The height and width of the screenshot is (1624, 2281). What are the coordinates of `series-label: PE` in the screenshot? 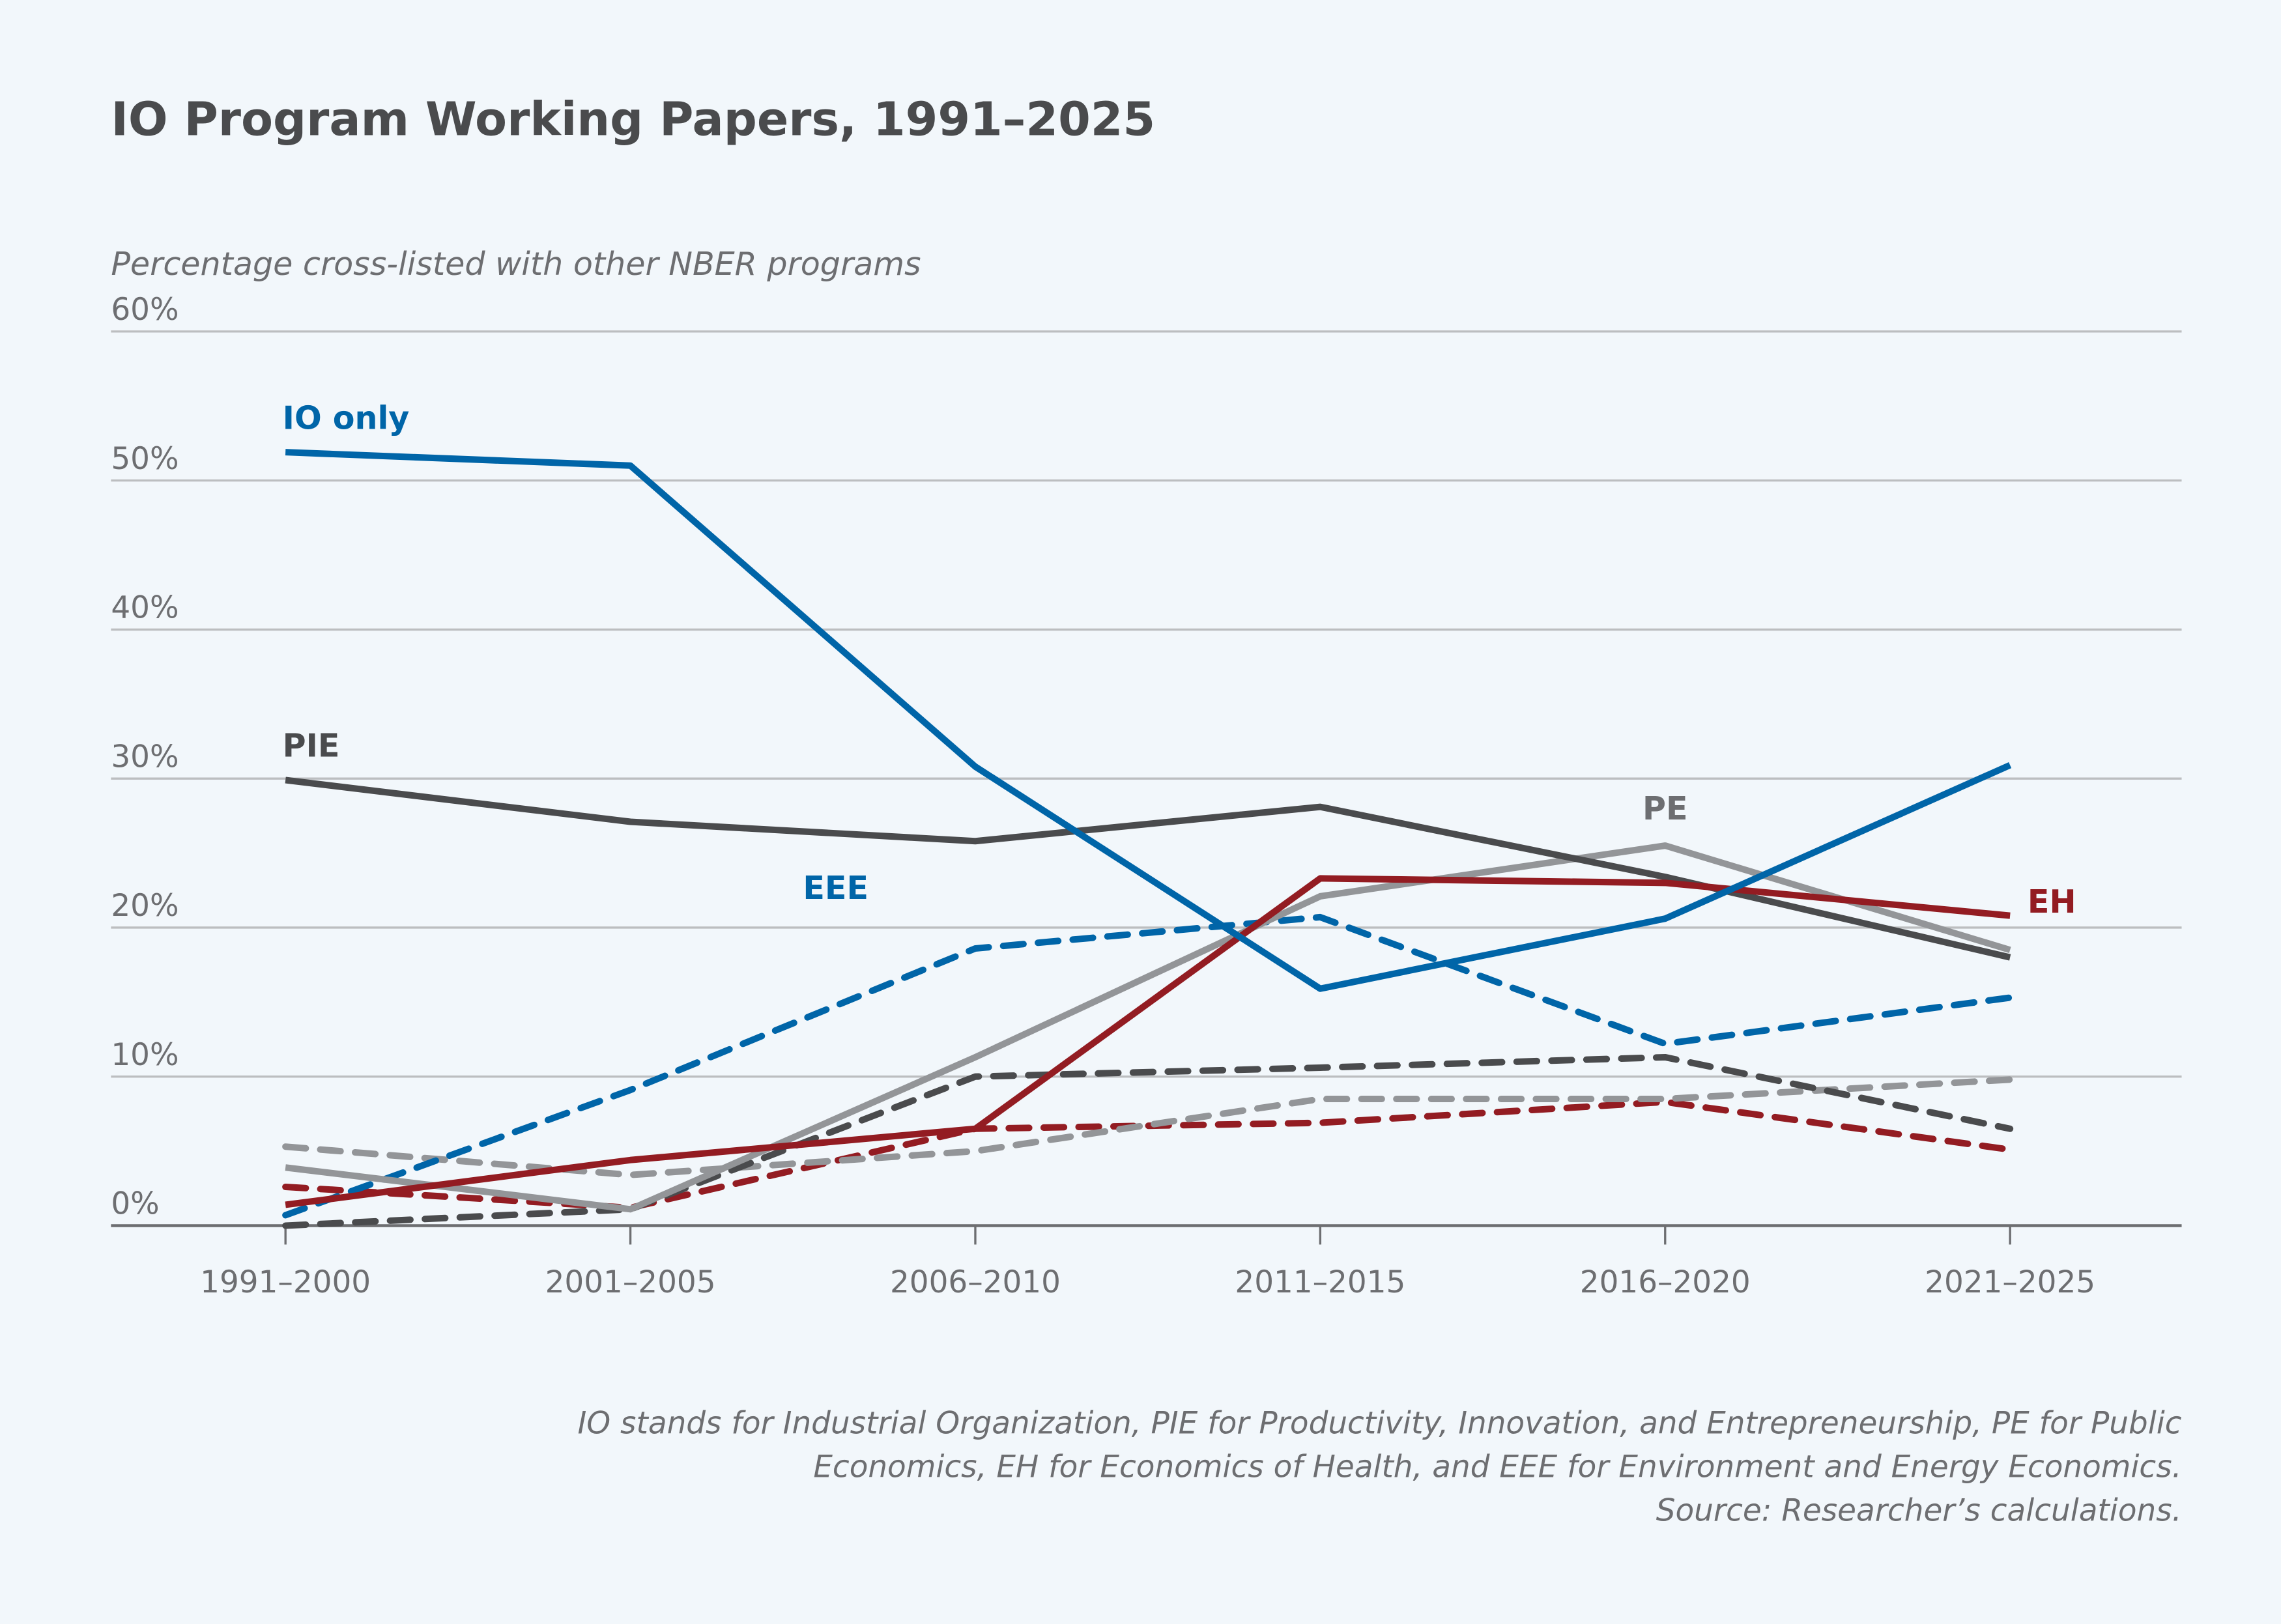 It's located at (1665, 809).